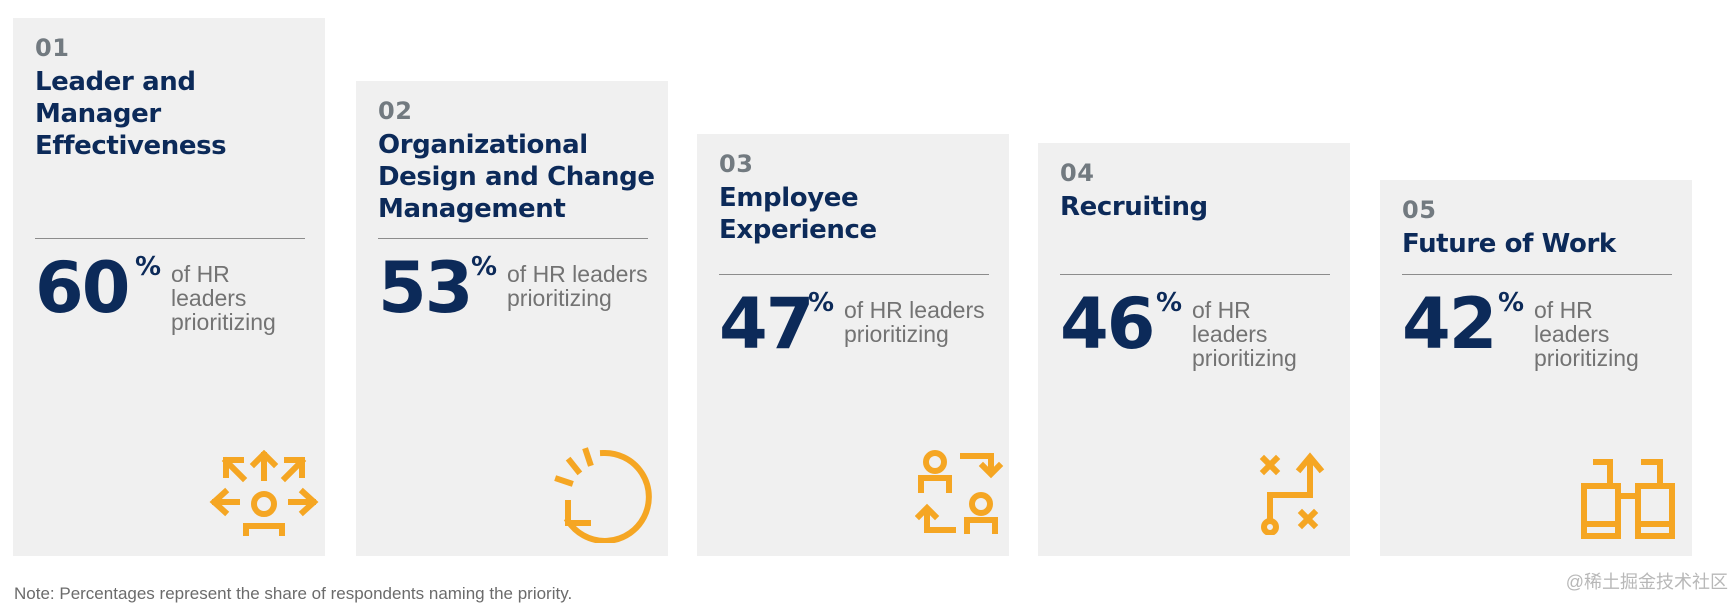 The width and height of the screenshot is (1736, 604). Describe the element at coordinates (483, 145) in the screenshot. I see `card-title-line: Organizational` at that location.